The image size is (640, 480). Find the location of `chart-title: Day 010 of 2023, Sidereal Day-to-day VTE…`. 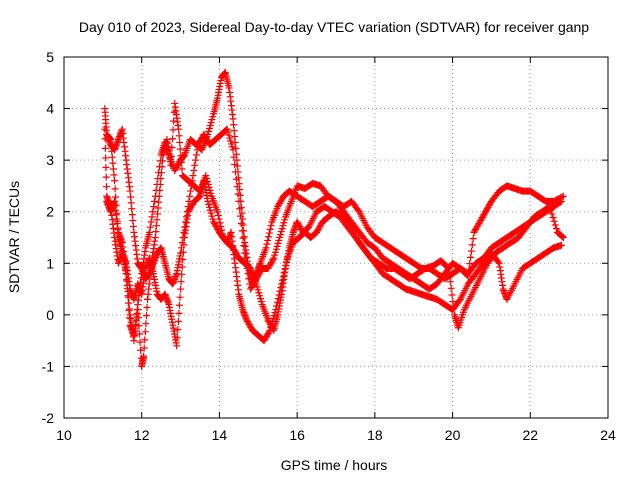

chart-title: Day 010 of 2023, Sidereal Day-to-day VTE… is located at coordinates (334, 27).